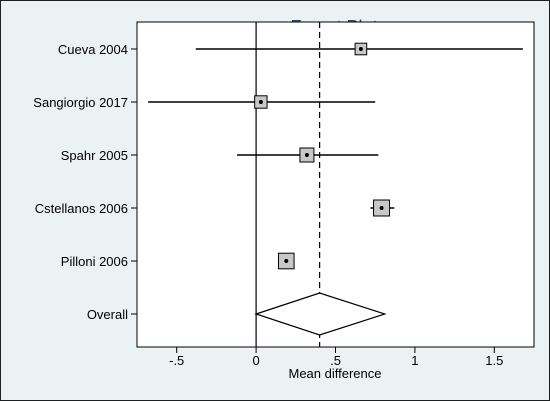 This screenshot has height=401, width=550. What do you see at coordinates (335, 373) in the screenshot?
I see `x-axis-title: Mean difference` at bounding box center [335, 373].